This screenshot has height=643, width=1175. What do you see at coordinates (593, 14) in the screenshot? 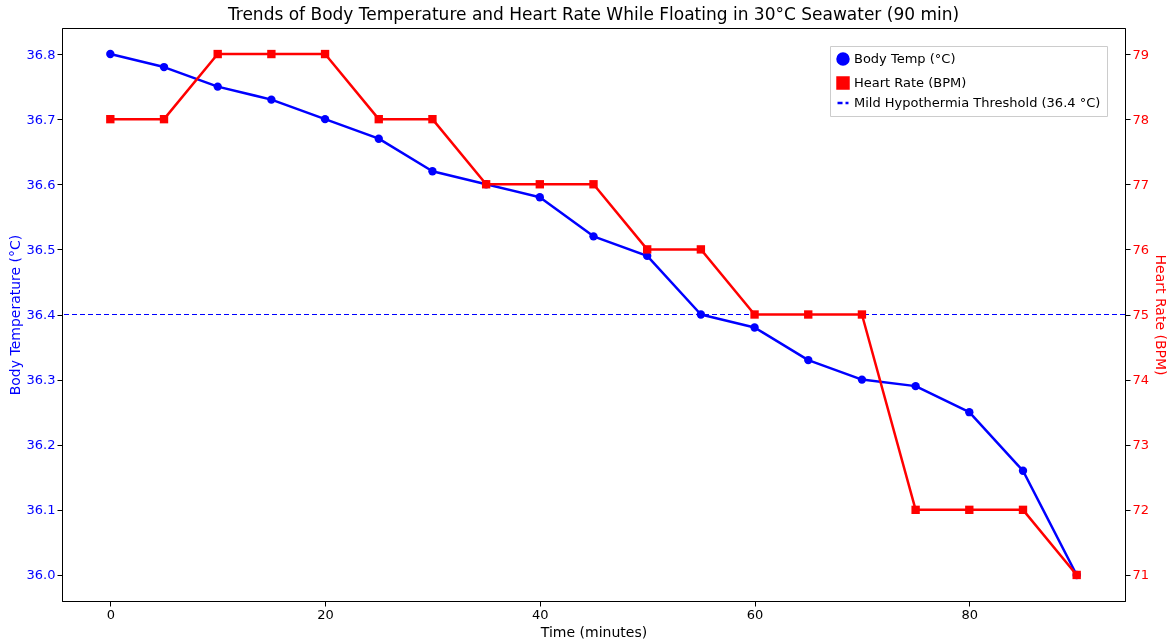
I see `chart-title: Trends of Body Temperature and Heart Rate While Floating in 30°C Seawater (90 min)` at bounding box center [593, 14].